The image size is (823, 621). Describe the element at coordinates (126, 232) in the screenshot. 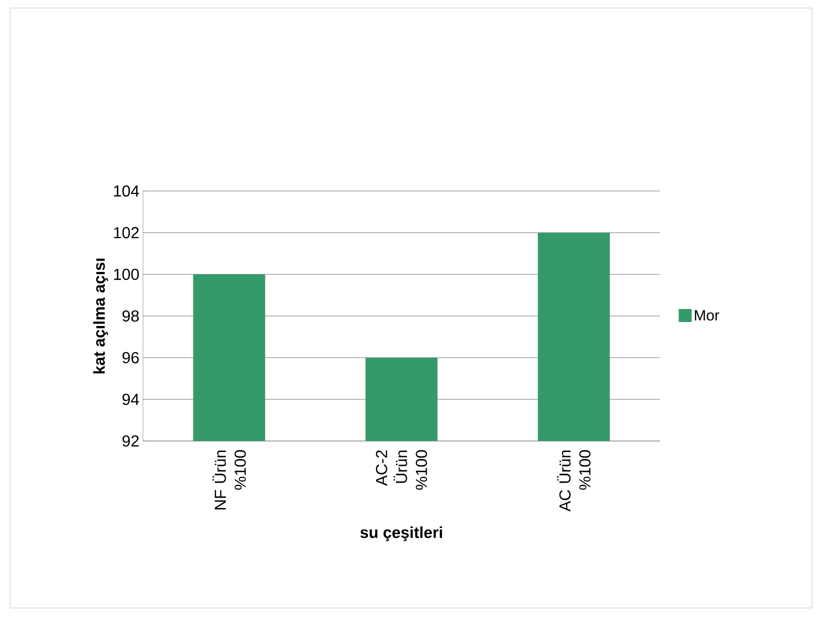

I see `y-tick-label: 102` at that location.